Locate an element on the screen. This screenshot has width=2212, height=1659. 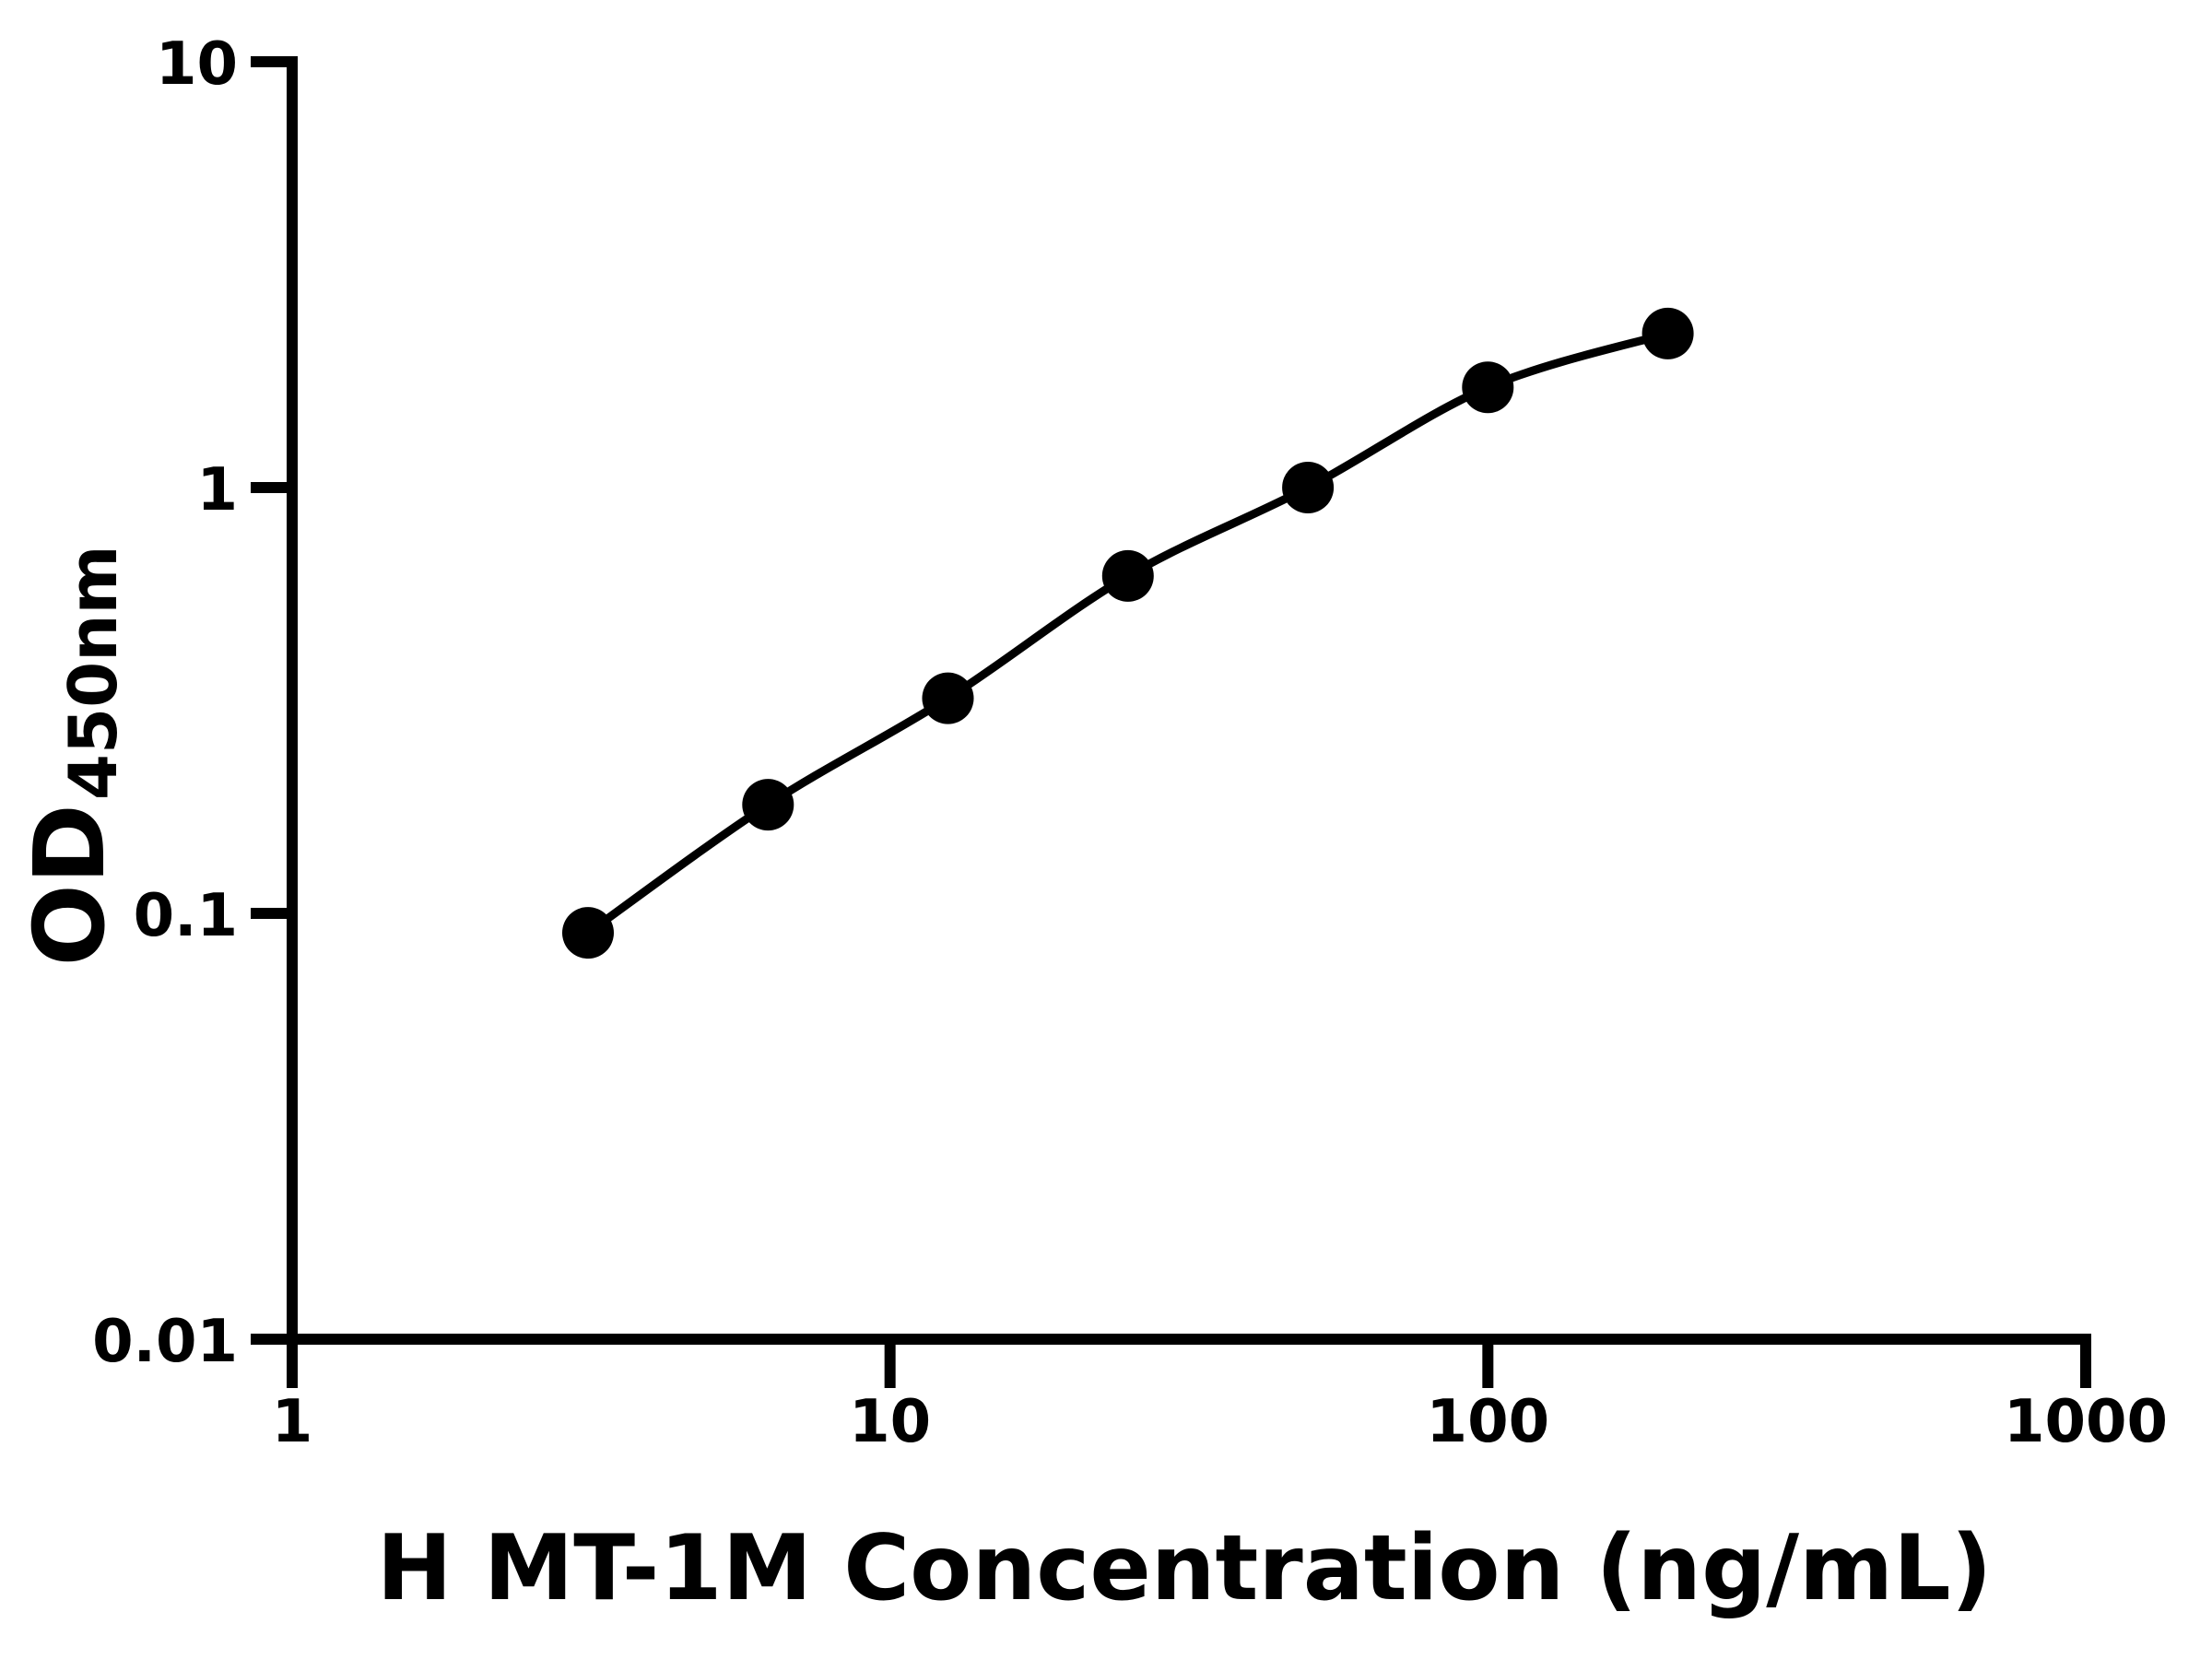
x-tick-label: 1 is located at coordinates (292, 1422).